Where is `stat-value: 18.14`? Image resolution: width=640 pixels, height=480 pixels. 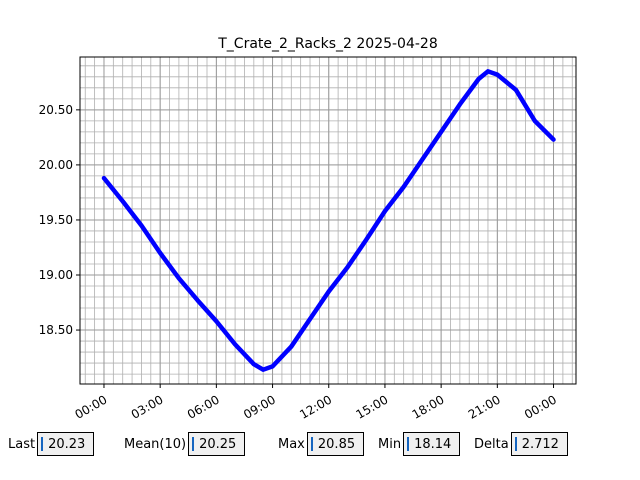 stat-value: 18.14 is located at coordinates (432, 444).